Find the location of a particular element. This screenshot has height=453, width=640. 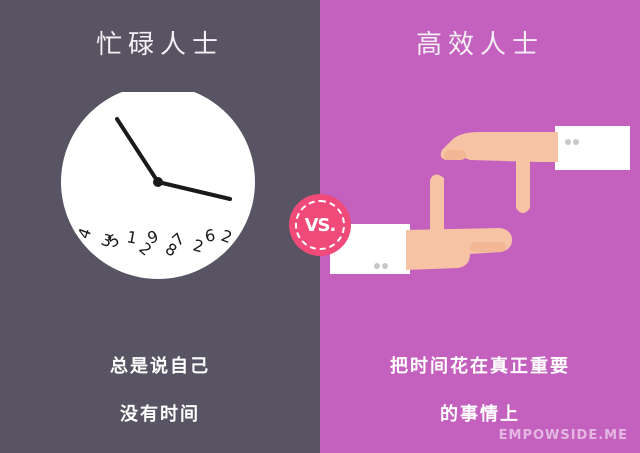

clock-digit: 6 is located at coordinates (209, 235).